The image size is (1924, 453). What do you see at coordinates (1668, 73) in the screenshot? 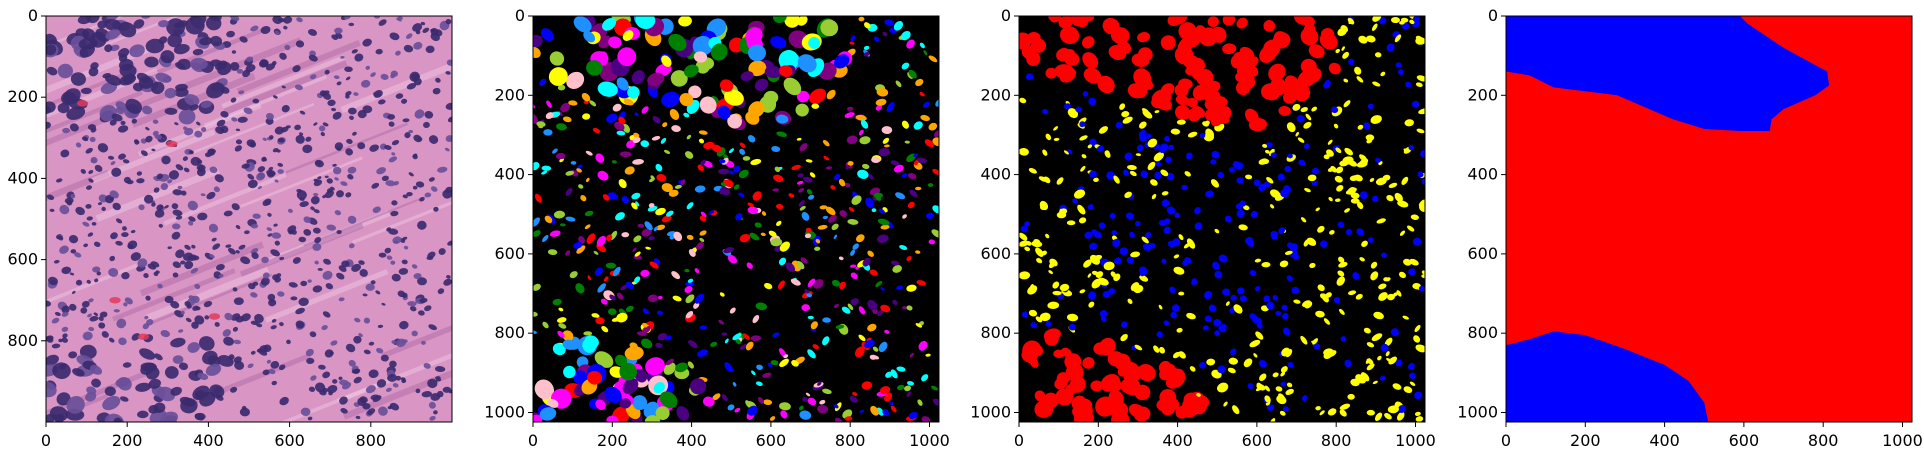
I see `tumor-region-top` at bounding box center [1668, 73].